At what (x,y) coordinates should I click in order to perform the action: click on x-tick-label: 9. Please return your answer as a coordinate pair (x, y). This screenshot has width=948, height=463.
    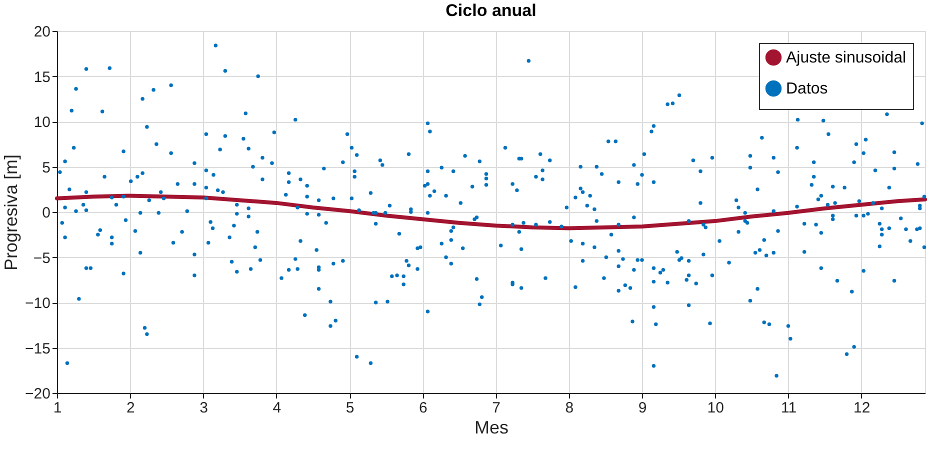
    Looking at the image, I should click on (642, 408).